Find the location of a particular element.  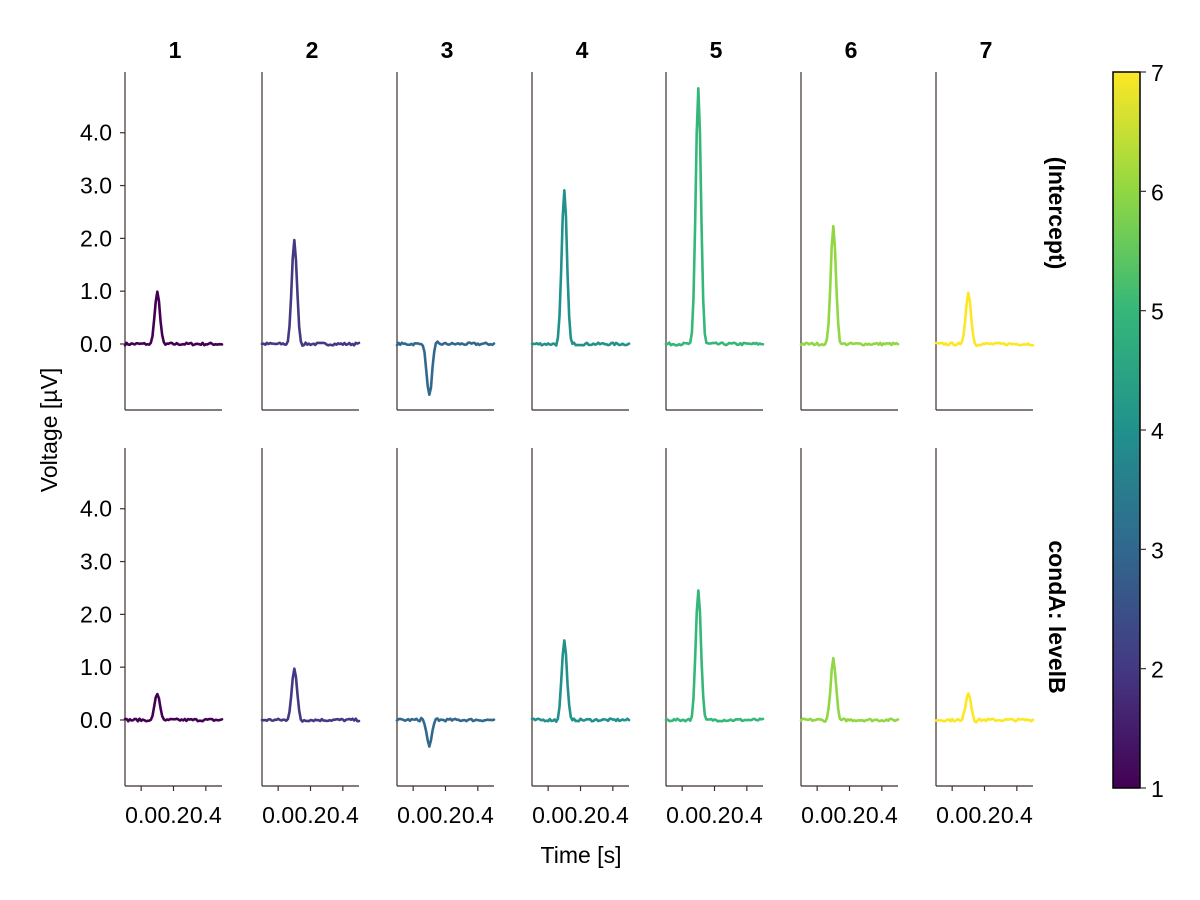

panel-r1-c1: 0.0 0.2 0.4 is located at coordinates (310, 638).